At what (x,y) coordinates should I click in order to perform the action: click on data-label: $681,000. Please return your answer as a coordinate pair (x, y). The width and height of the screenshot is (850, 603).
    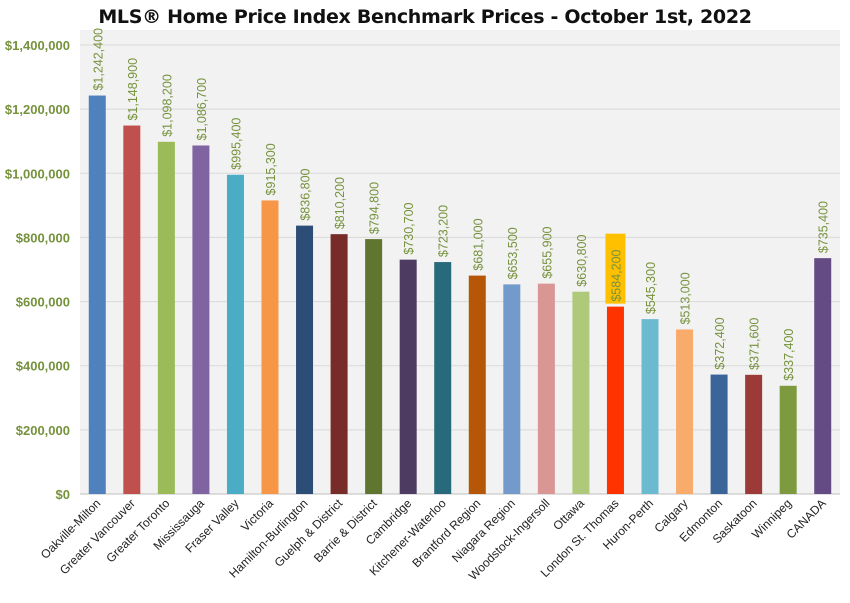
    Looking at the image, I should click on (478, 244).